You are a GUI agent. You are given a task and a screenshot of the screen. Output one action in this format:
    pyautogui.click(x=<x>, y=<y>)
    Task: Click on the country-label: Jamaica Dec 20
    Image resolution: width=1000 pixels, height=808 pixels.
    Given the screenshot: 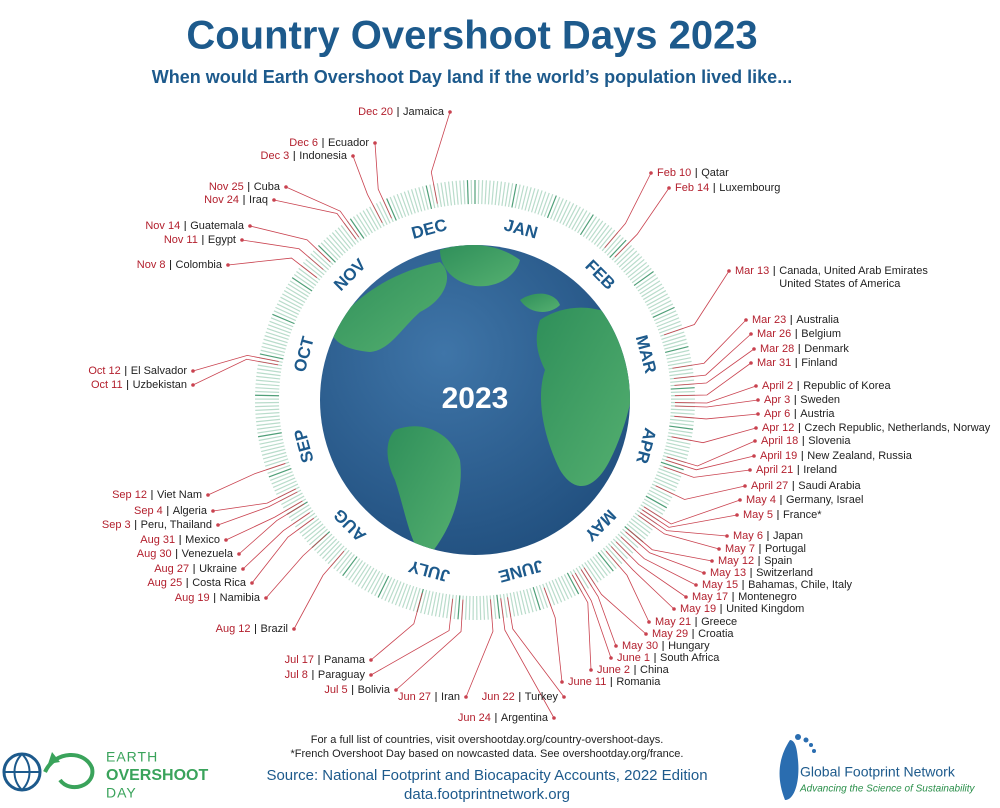 What is the action you would take?
    pyautogui.click(x=405, y=155)
    